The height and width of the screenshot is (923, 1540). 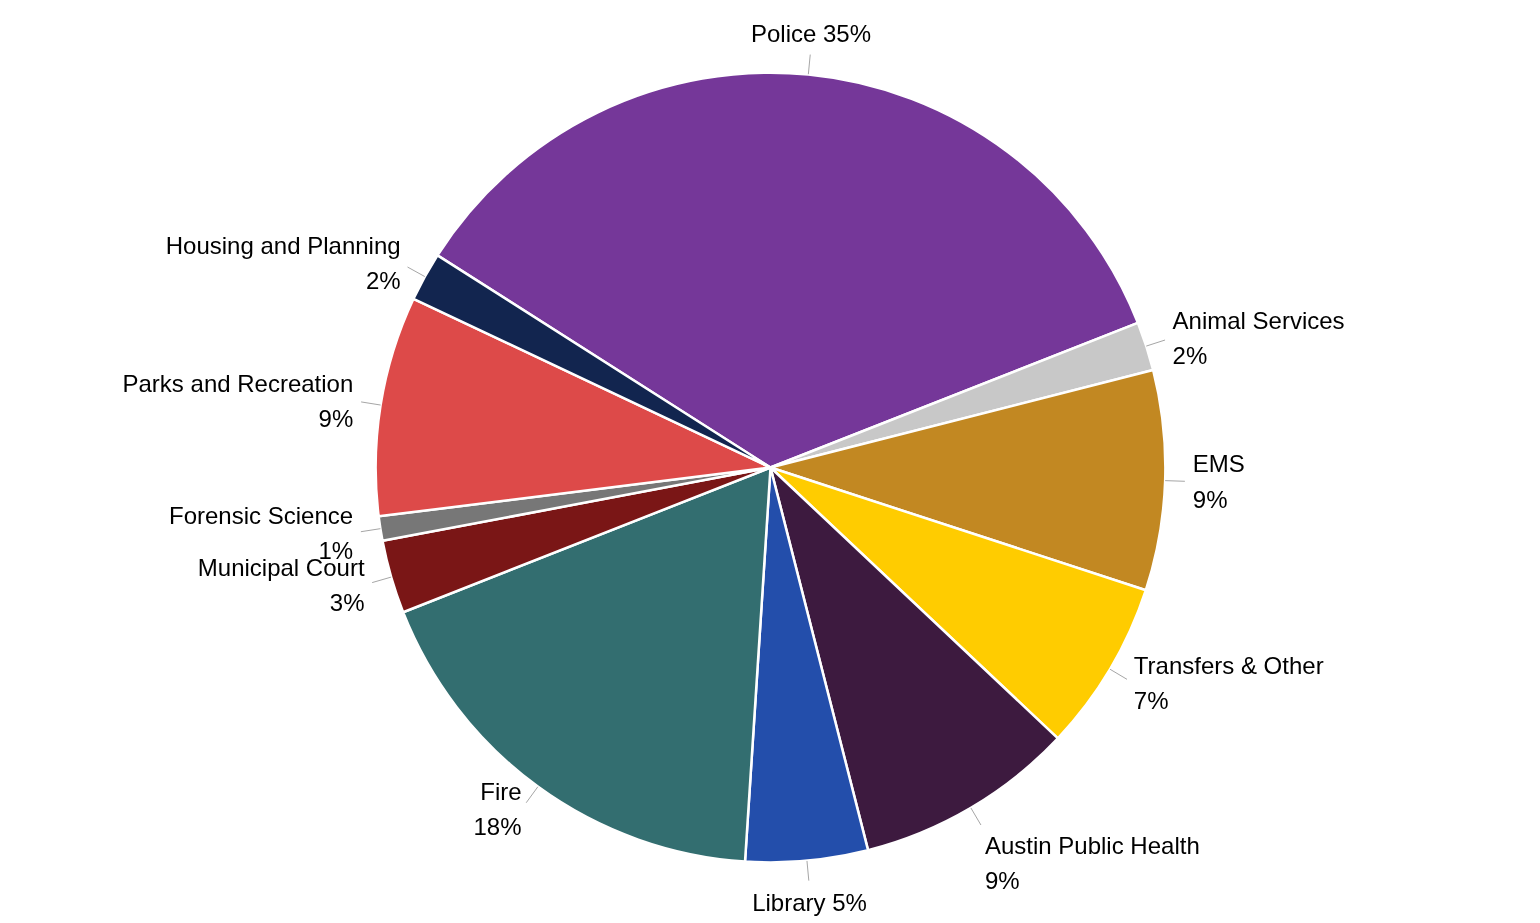 I want to click on slice-label: Police 35%, so click(x=811, y=33).